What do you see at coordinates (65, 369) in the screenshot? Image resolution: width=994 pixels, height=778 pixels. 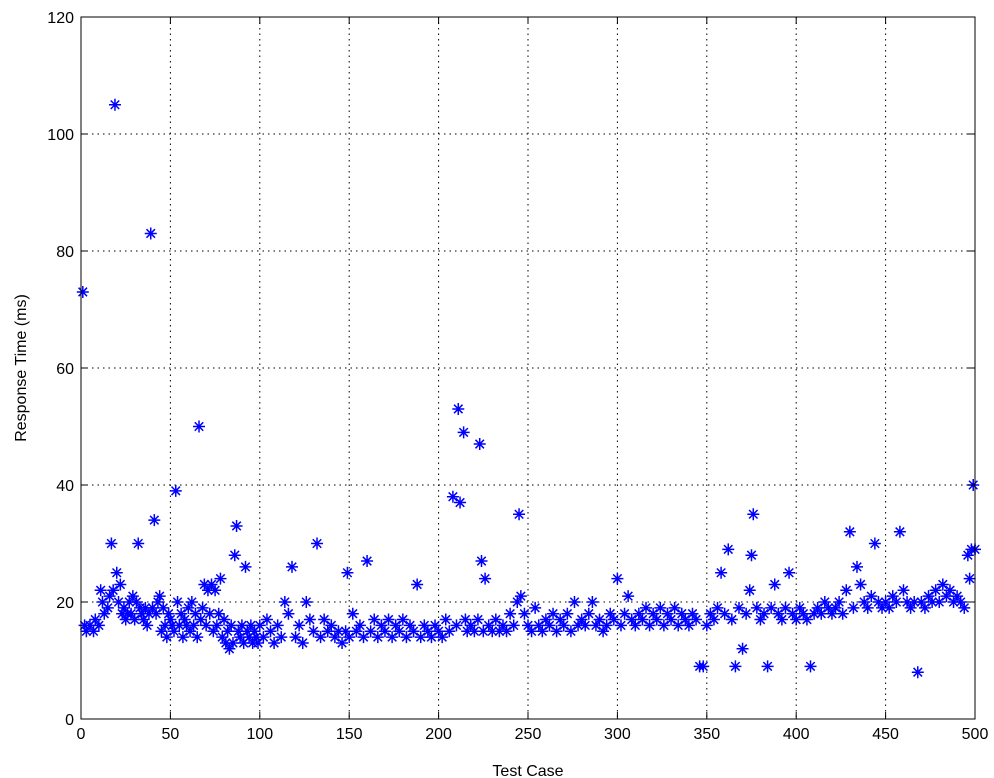 I see `y-tick-label: 60` at bounding box center [65, 369].